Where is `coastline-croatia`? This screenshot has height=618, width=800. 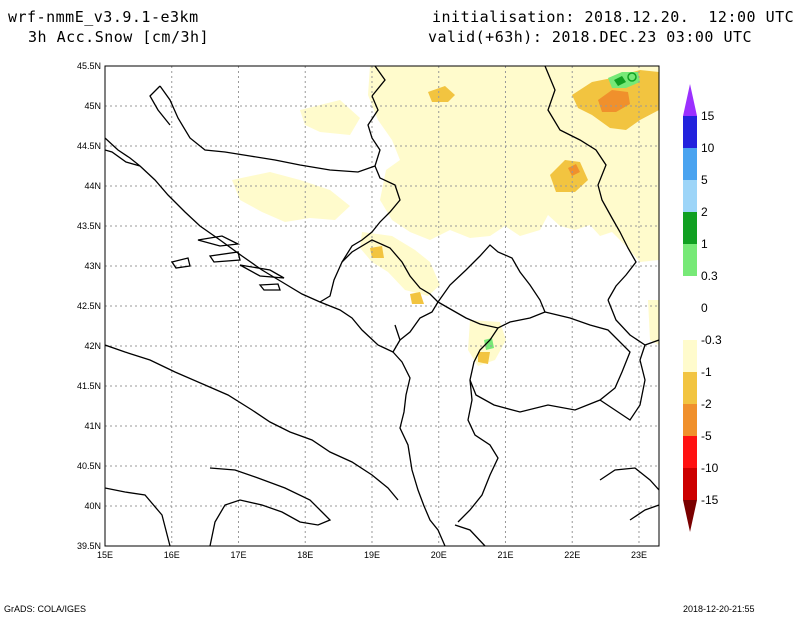
coastline-croatia is located at coordinates (253, 245).